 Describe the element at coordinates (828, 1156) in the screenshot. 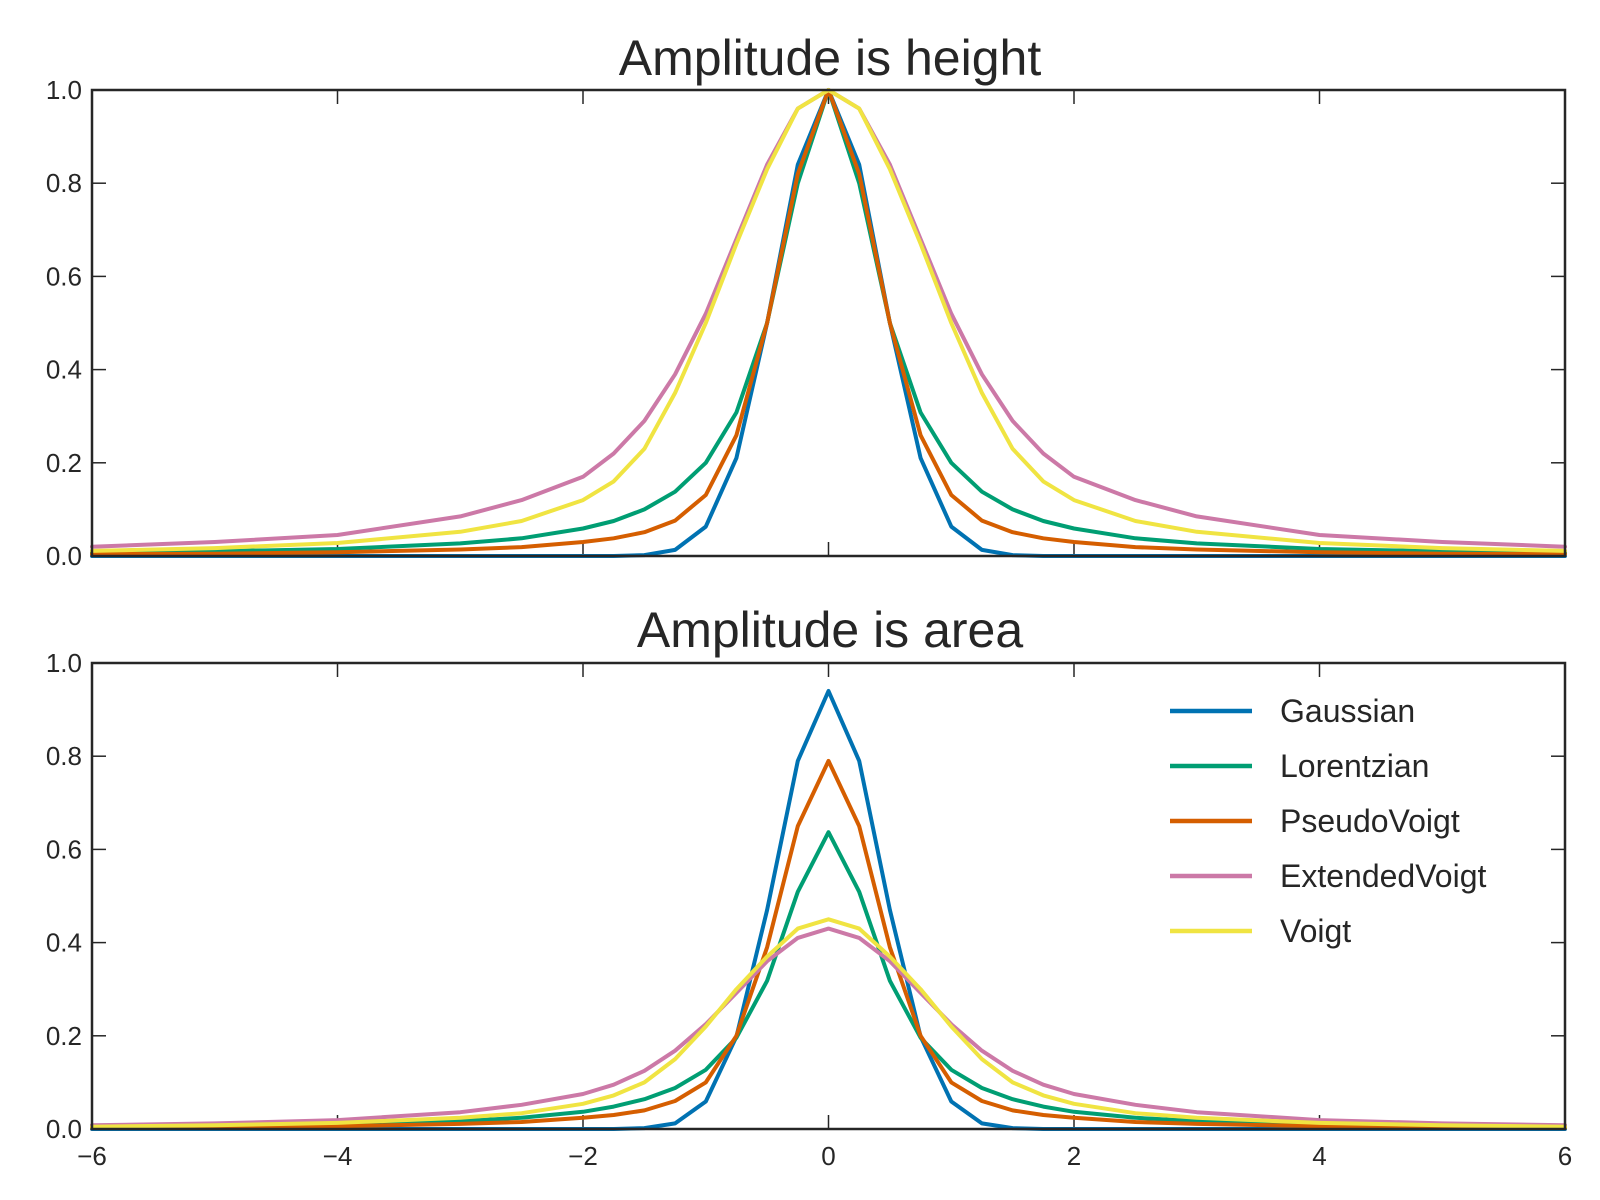

I see `bottom-panel-xtick-label: 0` at that location.